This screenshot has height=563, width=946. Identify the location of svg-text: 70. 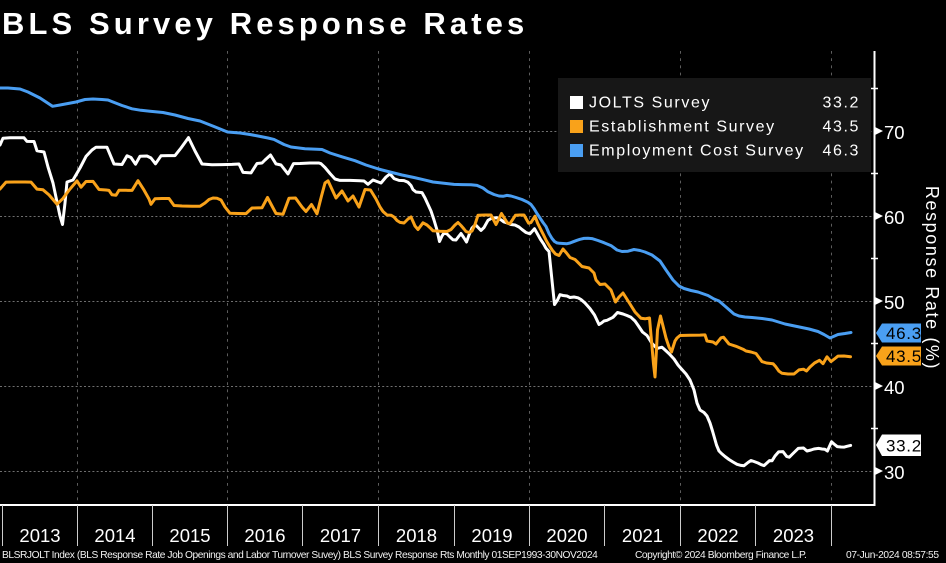
(894, 132).